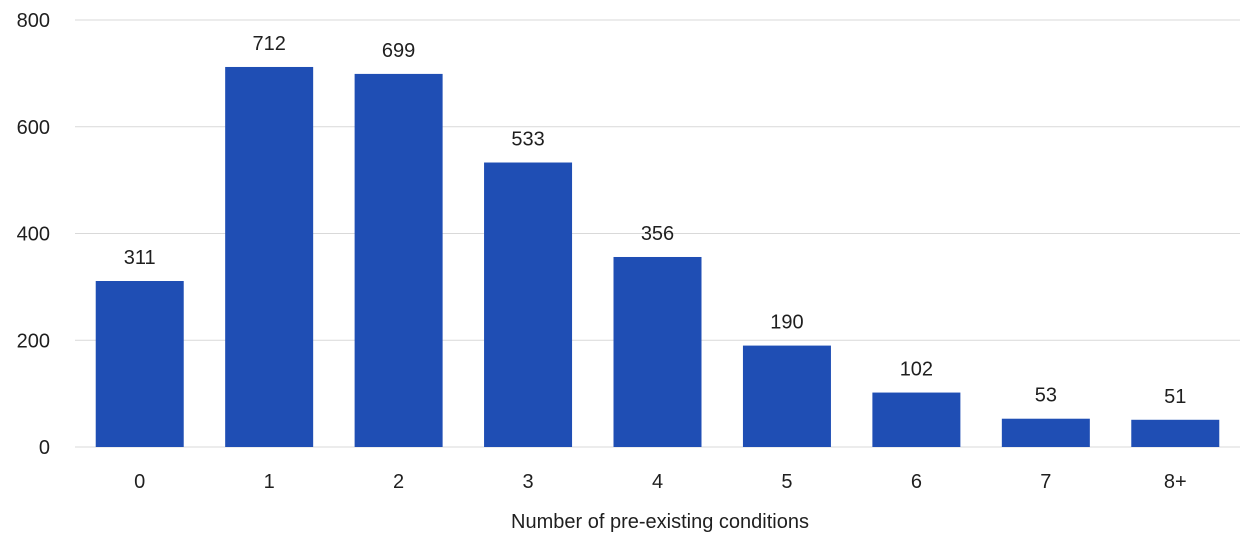 The height and width of the screenshot is (537, 1241). Describe the element at coordinates (140, 258) in the screenshot. I see `data-label: 311` at that location.